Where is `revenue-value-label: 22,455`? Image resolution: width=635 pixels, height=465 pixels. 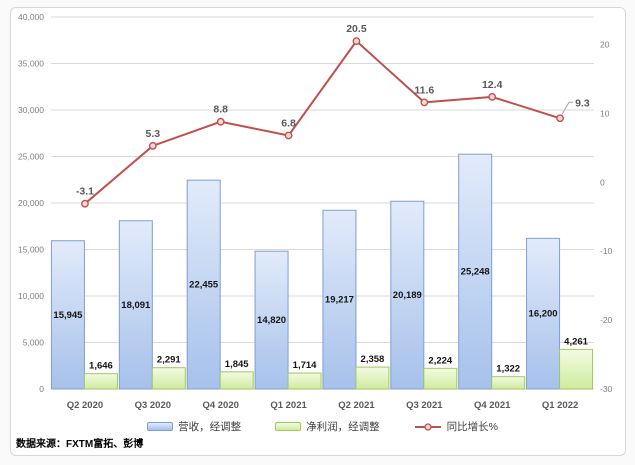 revenue-value-label: 22,455 is located at coordinates (204, 285).